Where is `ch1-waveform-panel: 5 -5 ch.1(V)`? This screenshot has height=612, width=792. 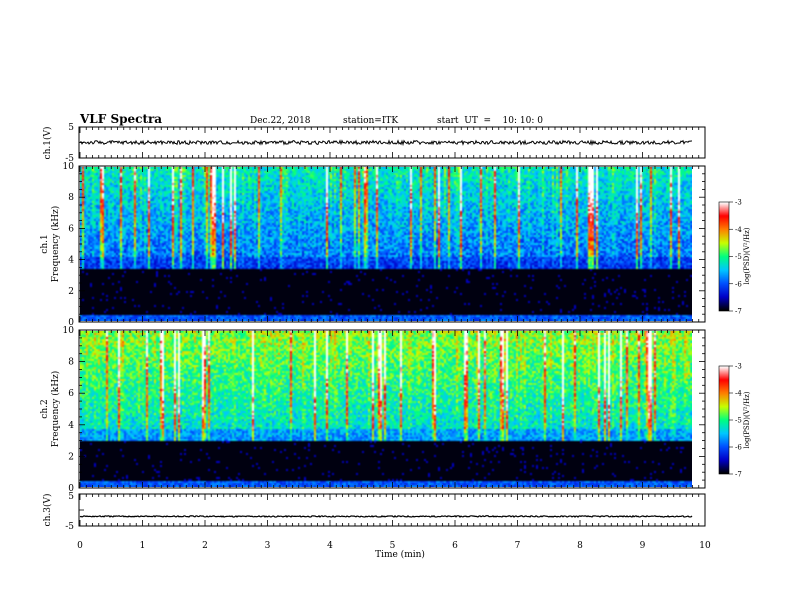 ch1-waveform-panel: 5 -5 ch.1(V) is located at coordinates (374, 143).